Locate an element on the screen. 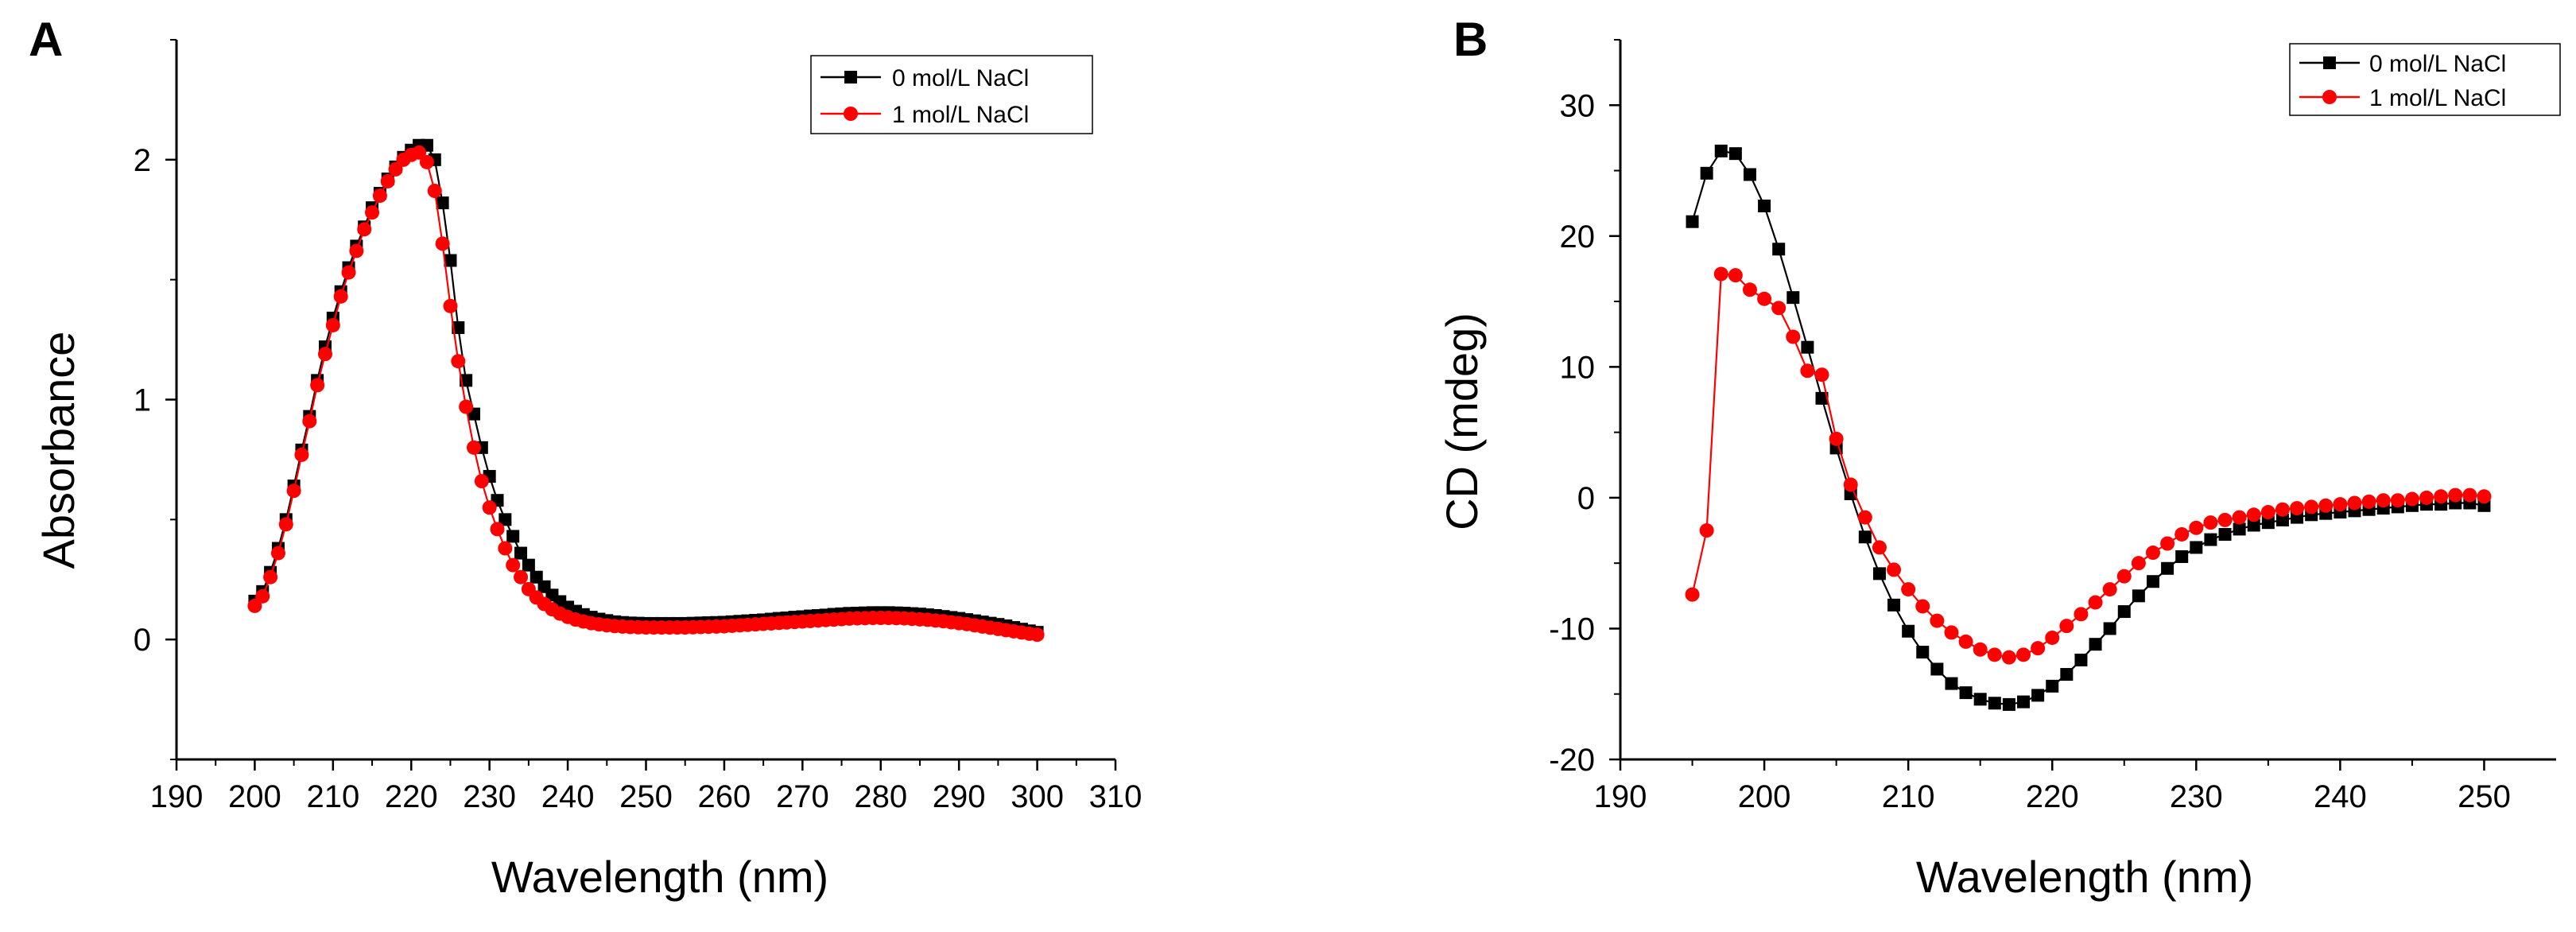  panel-a-x-tick-label: 270 is located at coordinates (803, 796).